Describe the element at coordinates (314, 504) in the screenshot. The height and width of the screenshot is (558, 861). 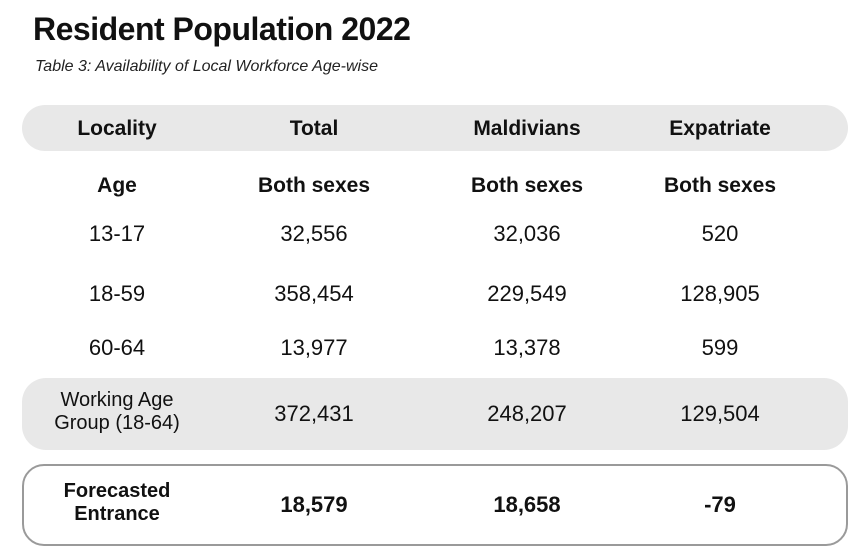
I see `forecast-total: 18,579` at that location.